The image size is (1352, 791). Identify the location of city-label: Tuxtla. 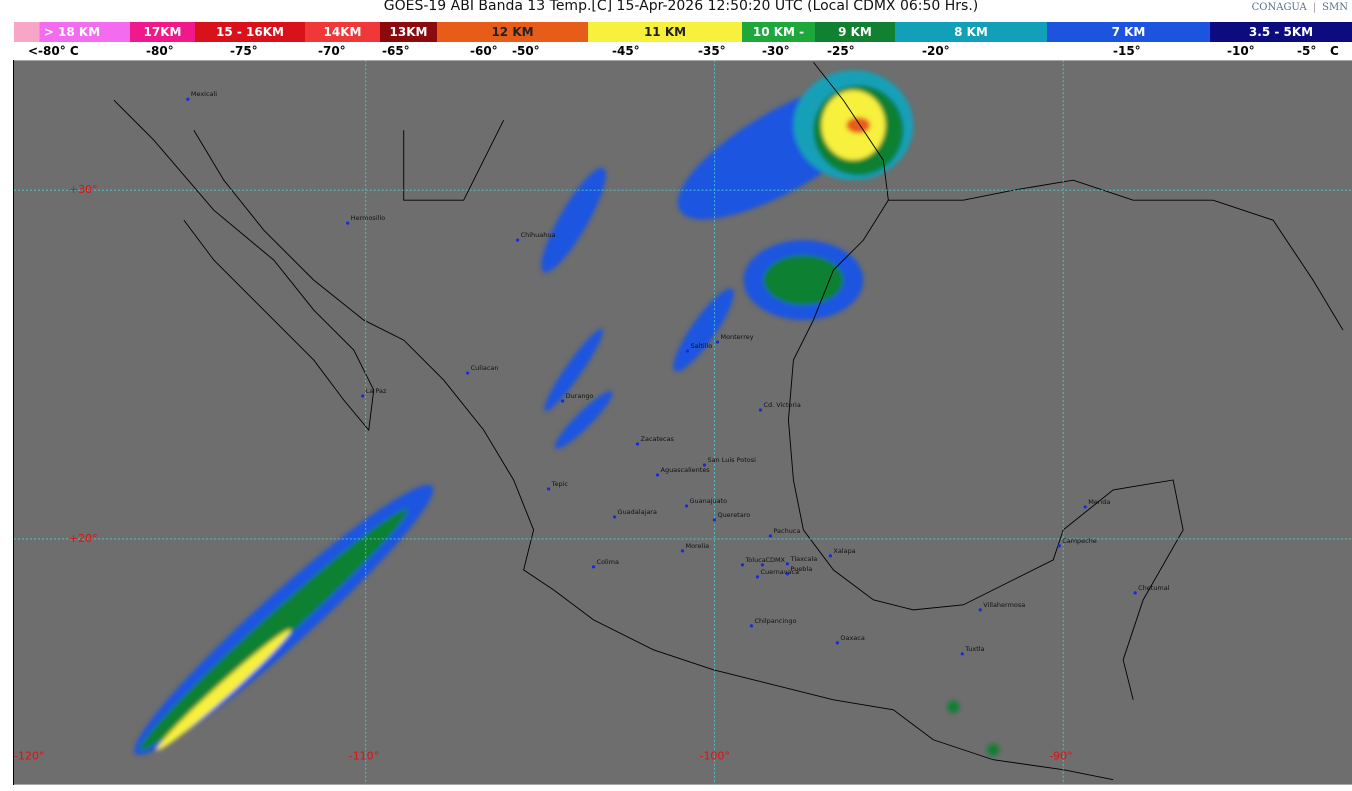
(974, 649).